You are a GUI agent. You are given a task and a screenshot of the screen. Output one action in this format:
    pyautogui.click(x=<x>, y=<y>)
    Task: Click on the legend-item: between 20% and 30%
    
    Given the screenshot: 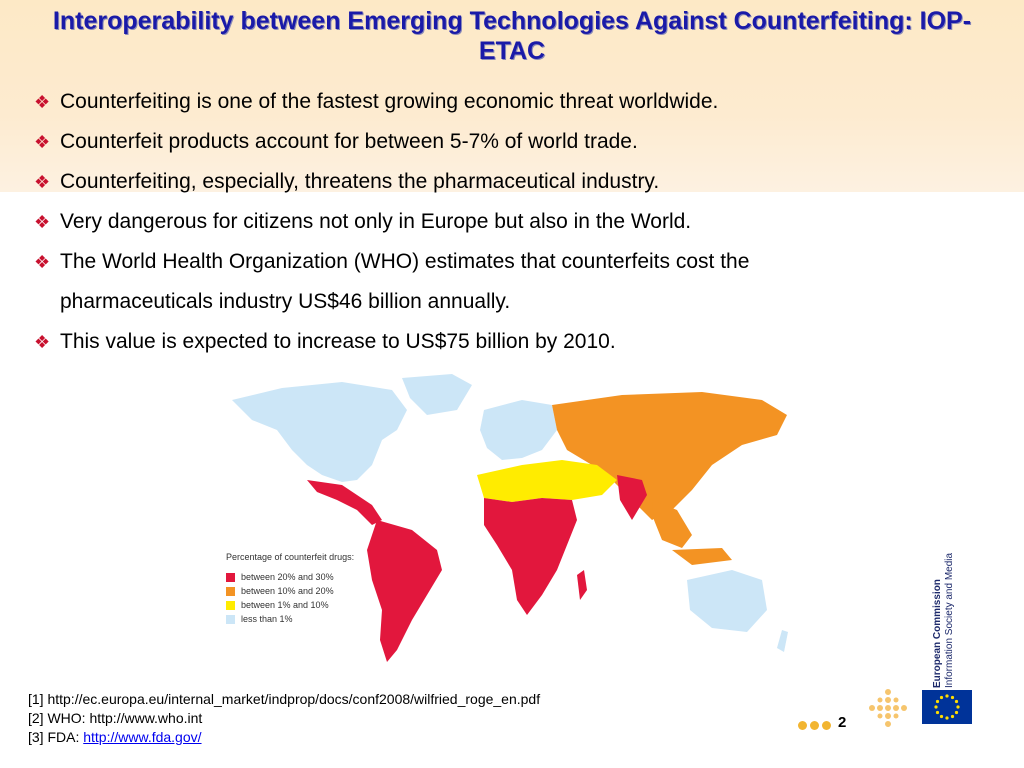 What is the action you would take?
    pyautogui.click(x=290, y=577)
    